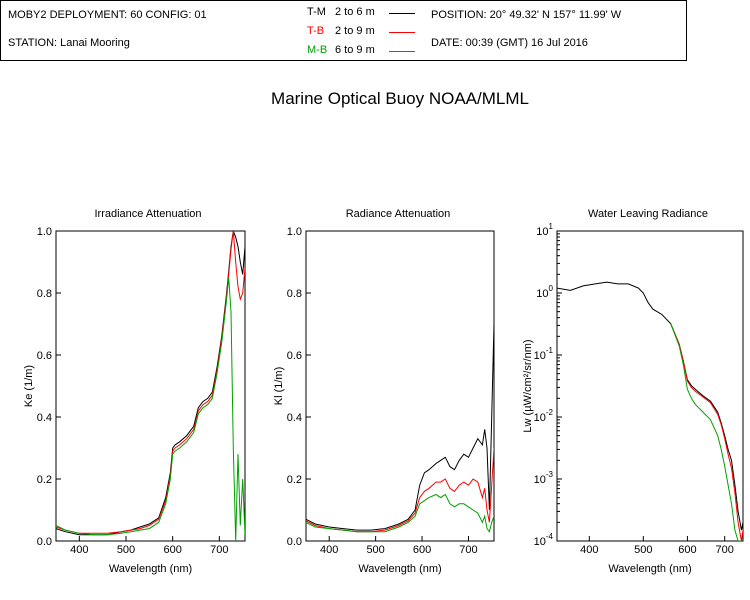 The height and width of the screenshot is (600, 750). Describe the element at coordinates (402, 32) in the screenshot. I see `pair-swatch-tb` at that location.